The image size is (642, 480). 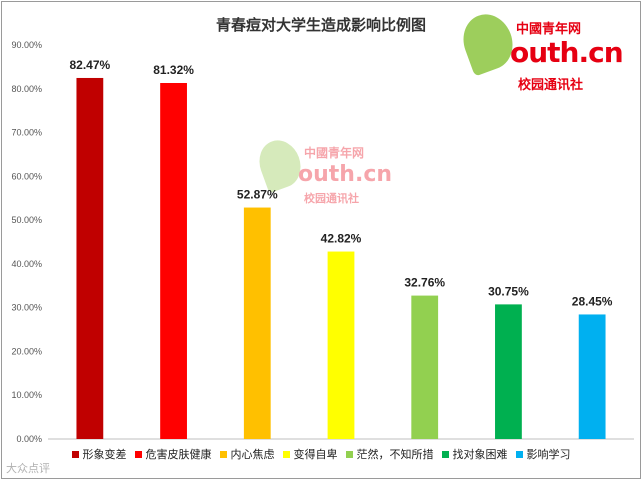 I want to click on legend-label: 茫然，不知所措, so click(x=395, y=454).